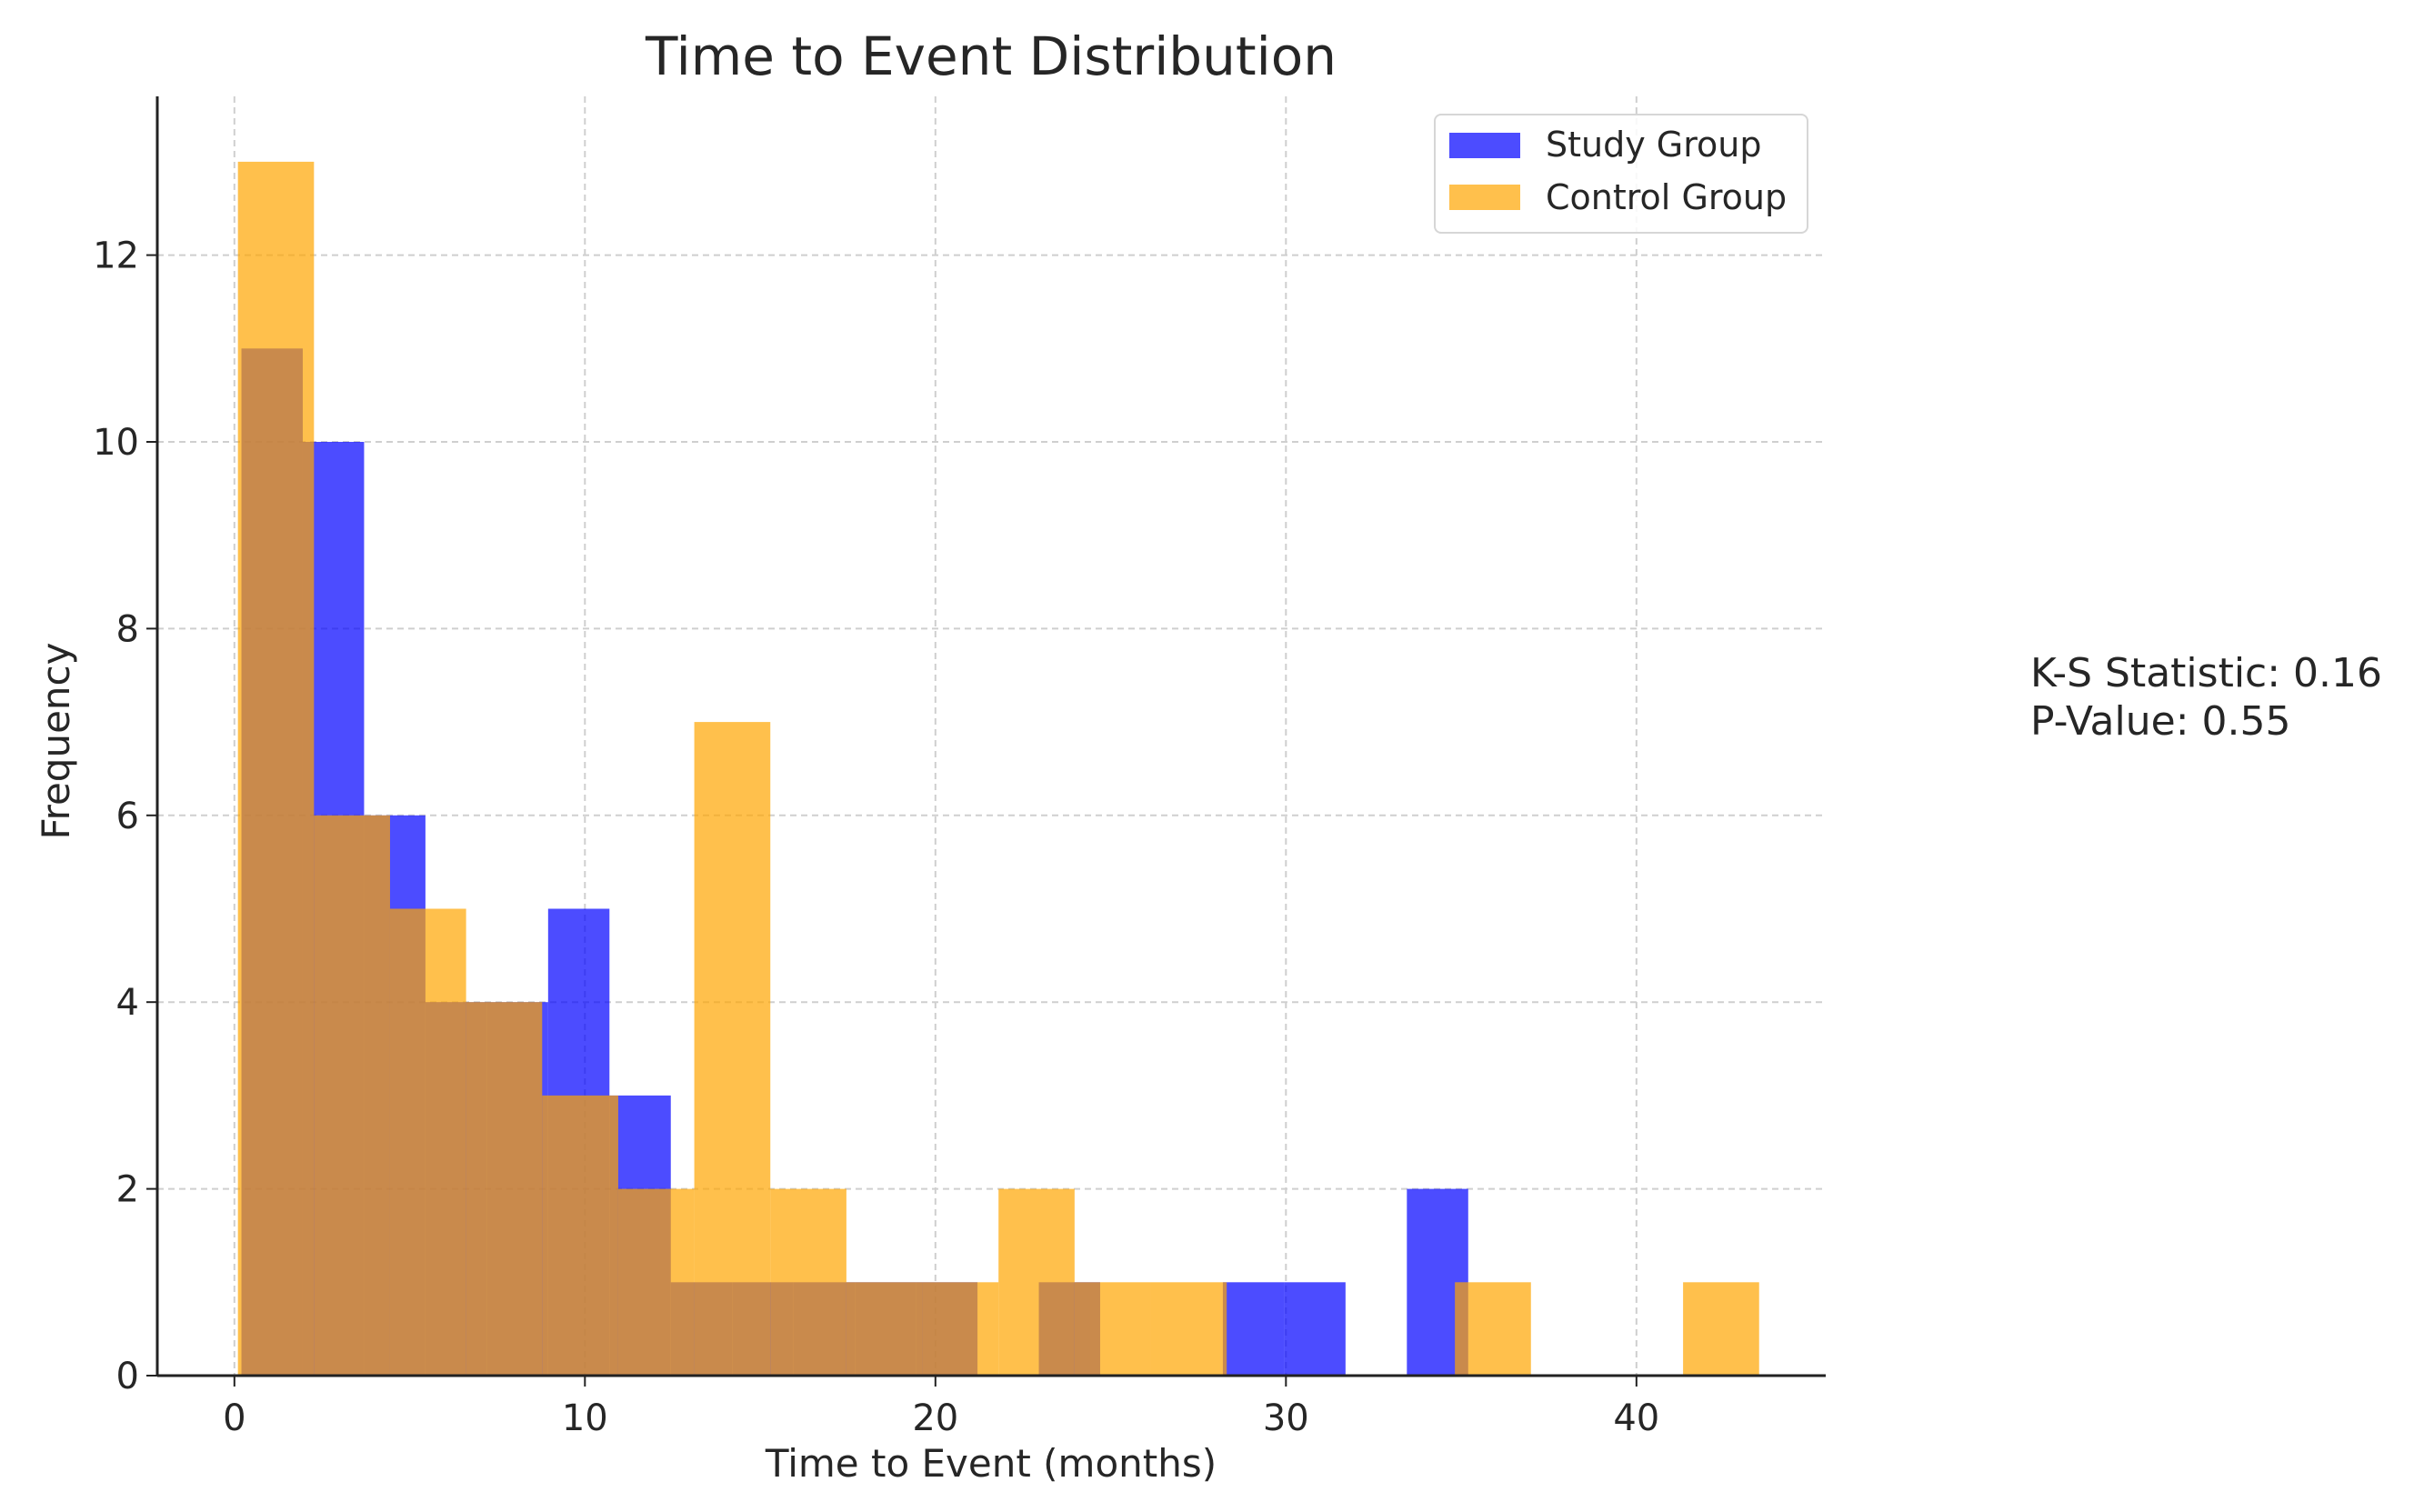  What do you see at coordinates (1484, 145) in the screenshot?
I see `legend-swatch-study` at bounding box center [1484, 145].